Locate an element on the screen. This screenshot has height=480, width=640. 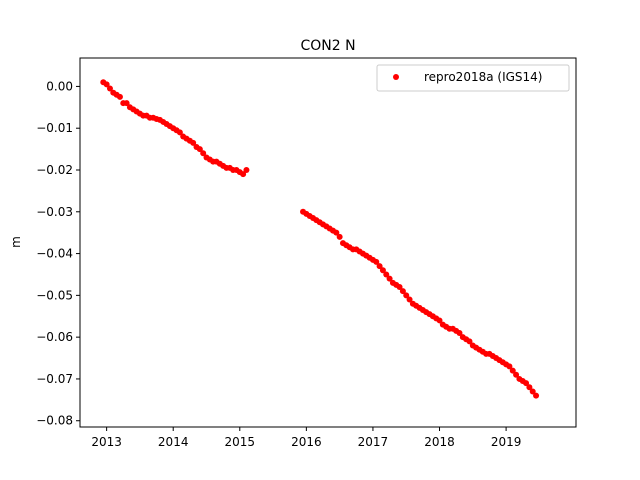
legend-box is located at coordinates (473, 78).